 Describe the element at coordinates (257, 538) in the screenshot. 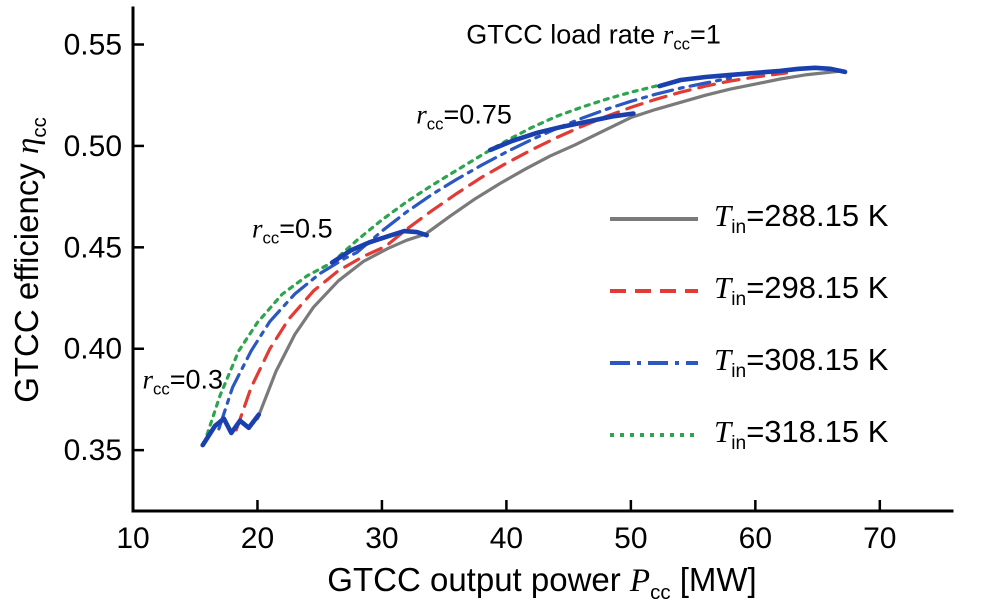

I see `svg-text: 20` at that location.